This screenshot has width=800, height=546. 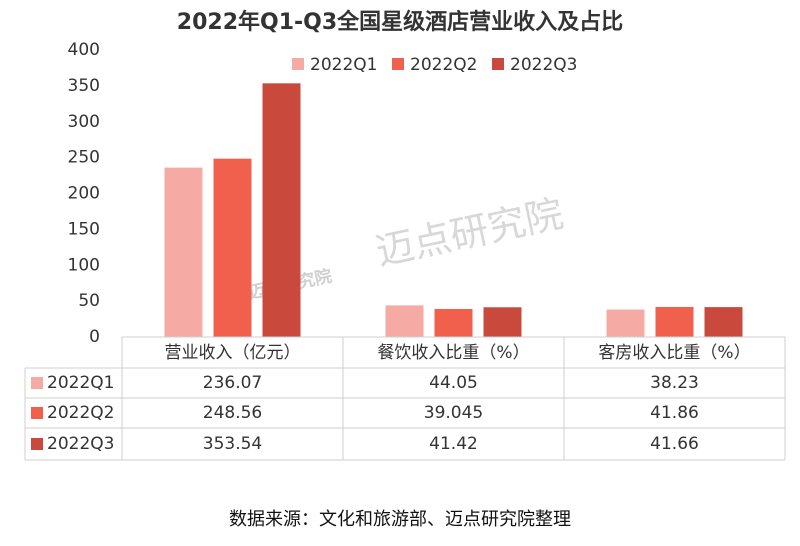 What do you see at coordinates (453, 383) in the screenshot?
I see `table-cell: 44.05` at bounding box center [453, 383].